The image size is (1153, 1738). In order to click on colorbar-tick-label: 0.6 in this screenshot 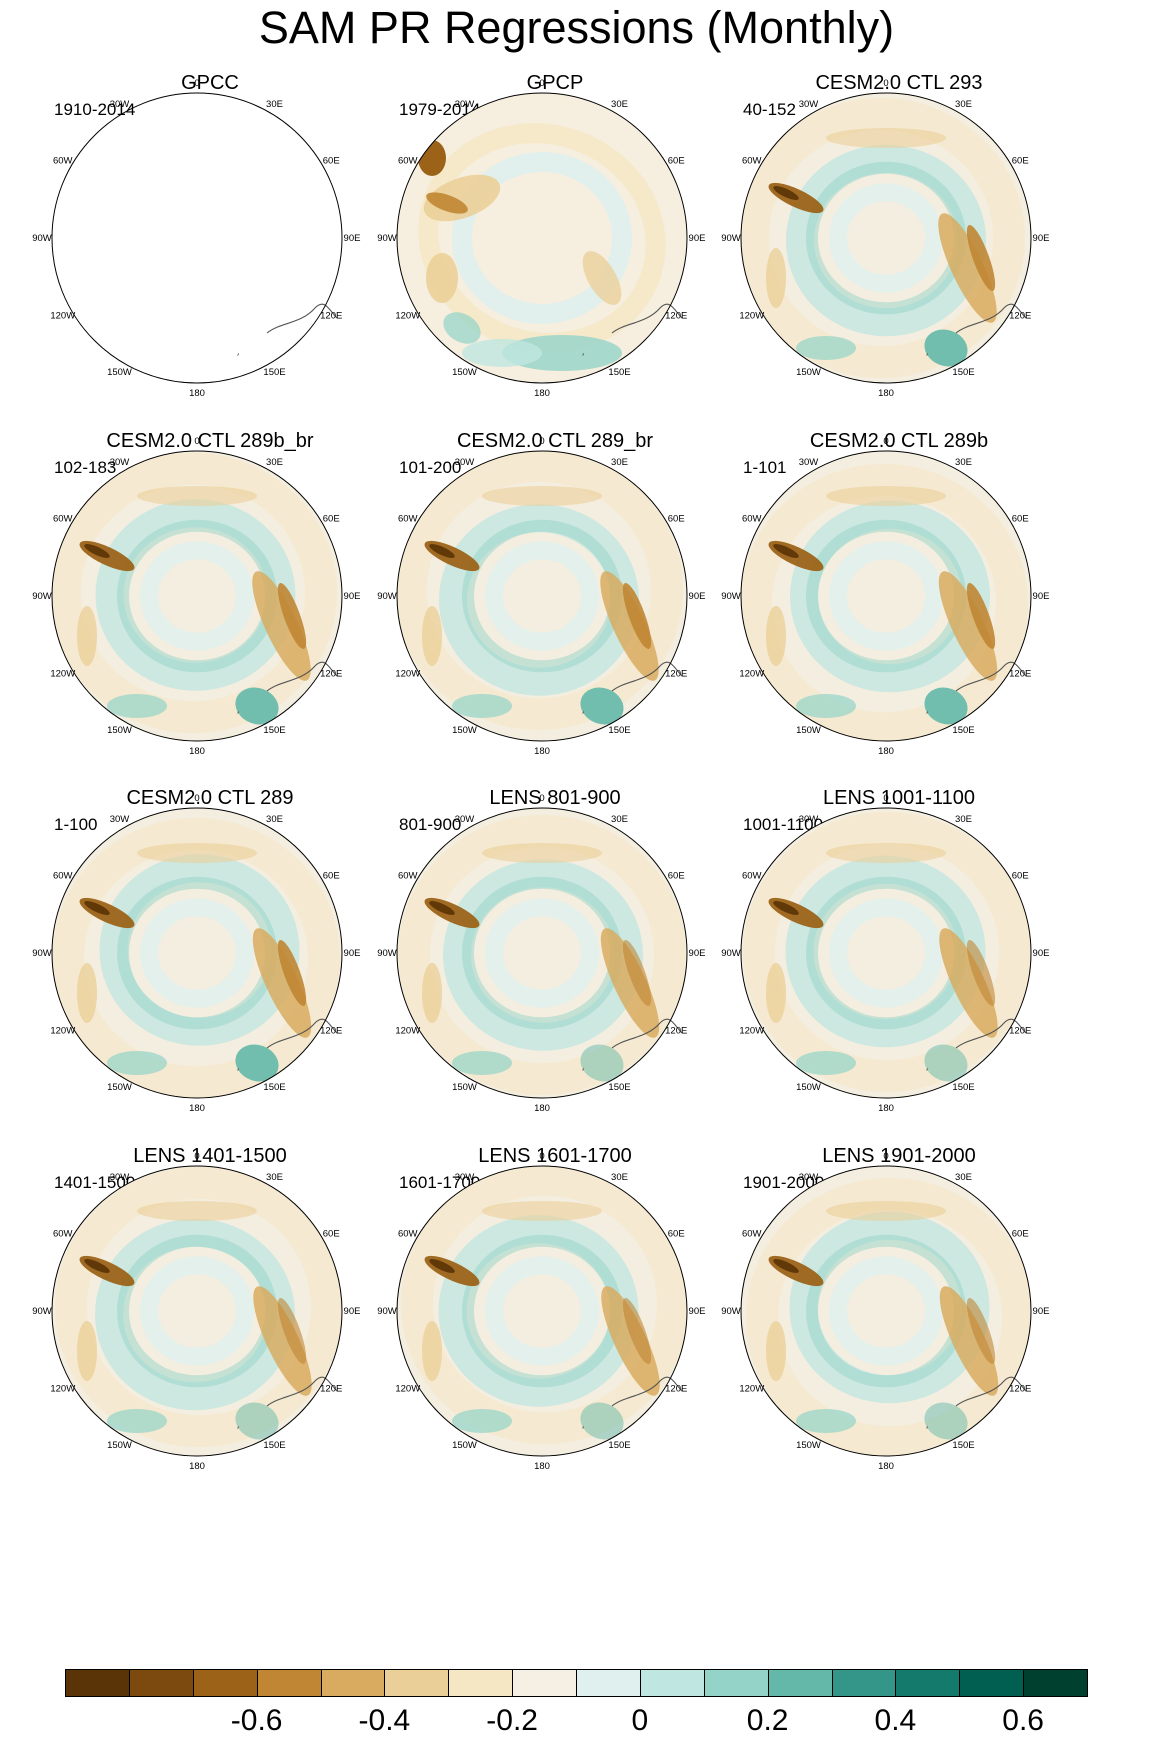, I will do `click(1023, 1720)`.